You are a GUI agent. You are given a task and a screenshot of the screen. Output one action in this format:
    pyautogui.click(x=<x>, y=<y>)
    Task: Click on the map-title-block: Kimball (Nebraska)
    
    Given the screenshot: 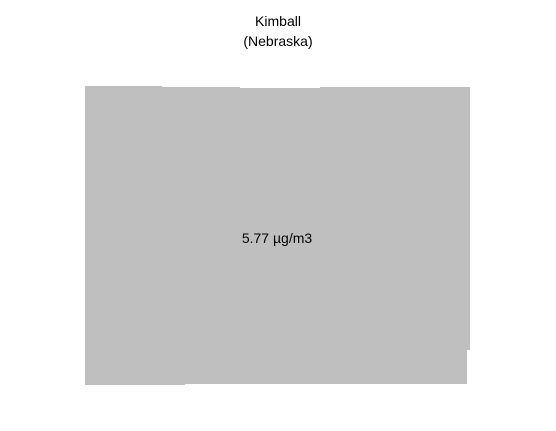 What is the action you would take?
    pyautogui.click(x=278, y=31)
    